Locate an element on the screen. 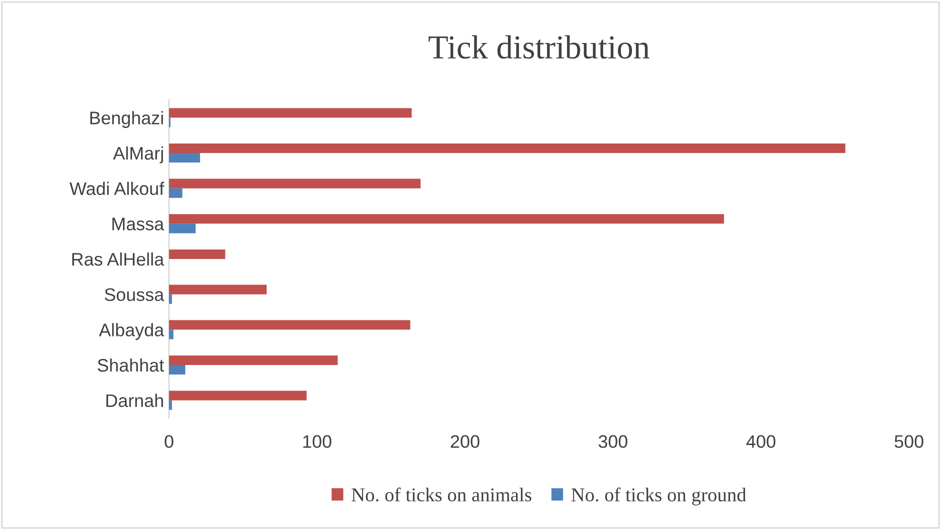 The height and width of the screenshot is (529, 941). chart-title: Tick distribution is located at coordinates (539, 47).